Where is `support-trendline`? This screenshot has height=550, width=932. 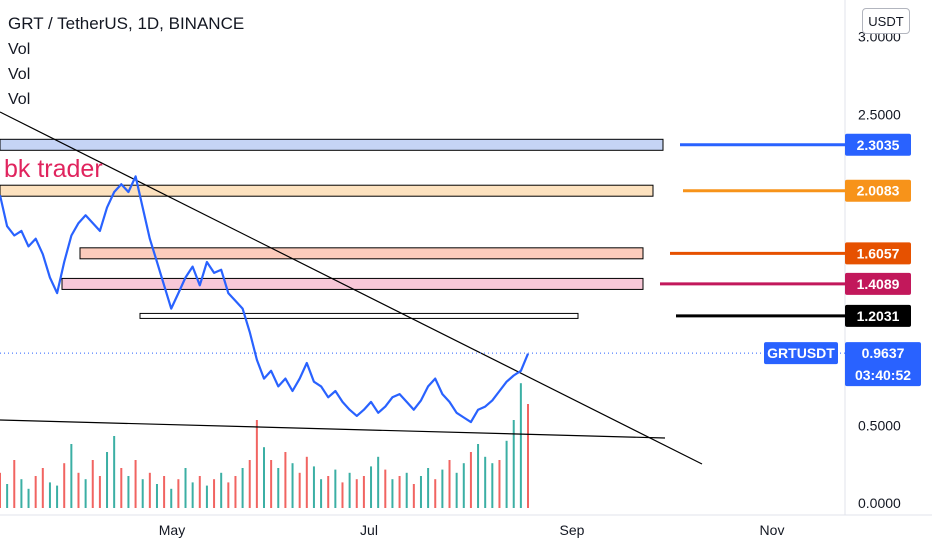
support-trendline is located at coordinates (333, 429).